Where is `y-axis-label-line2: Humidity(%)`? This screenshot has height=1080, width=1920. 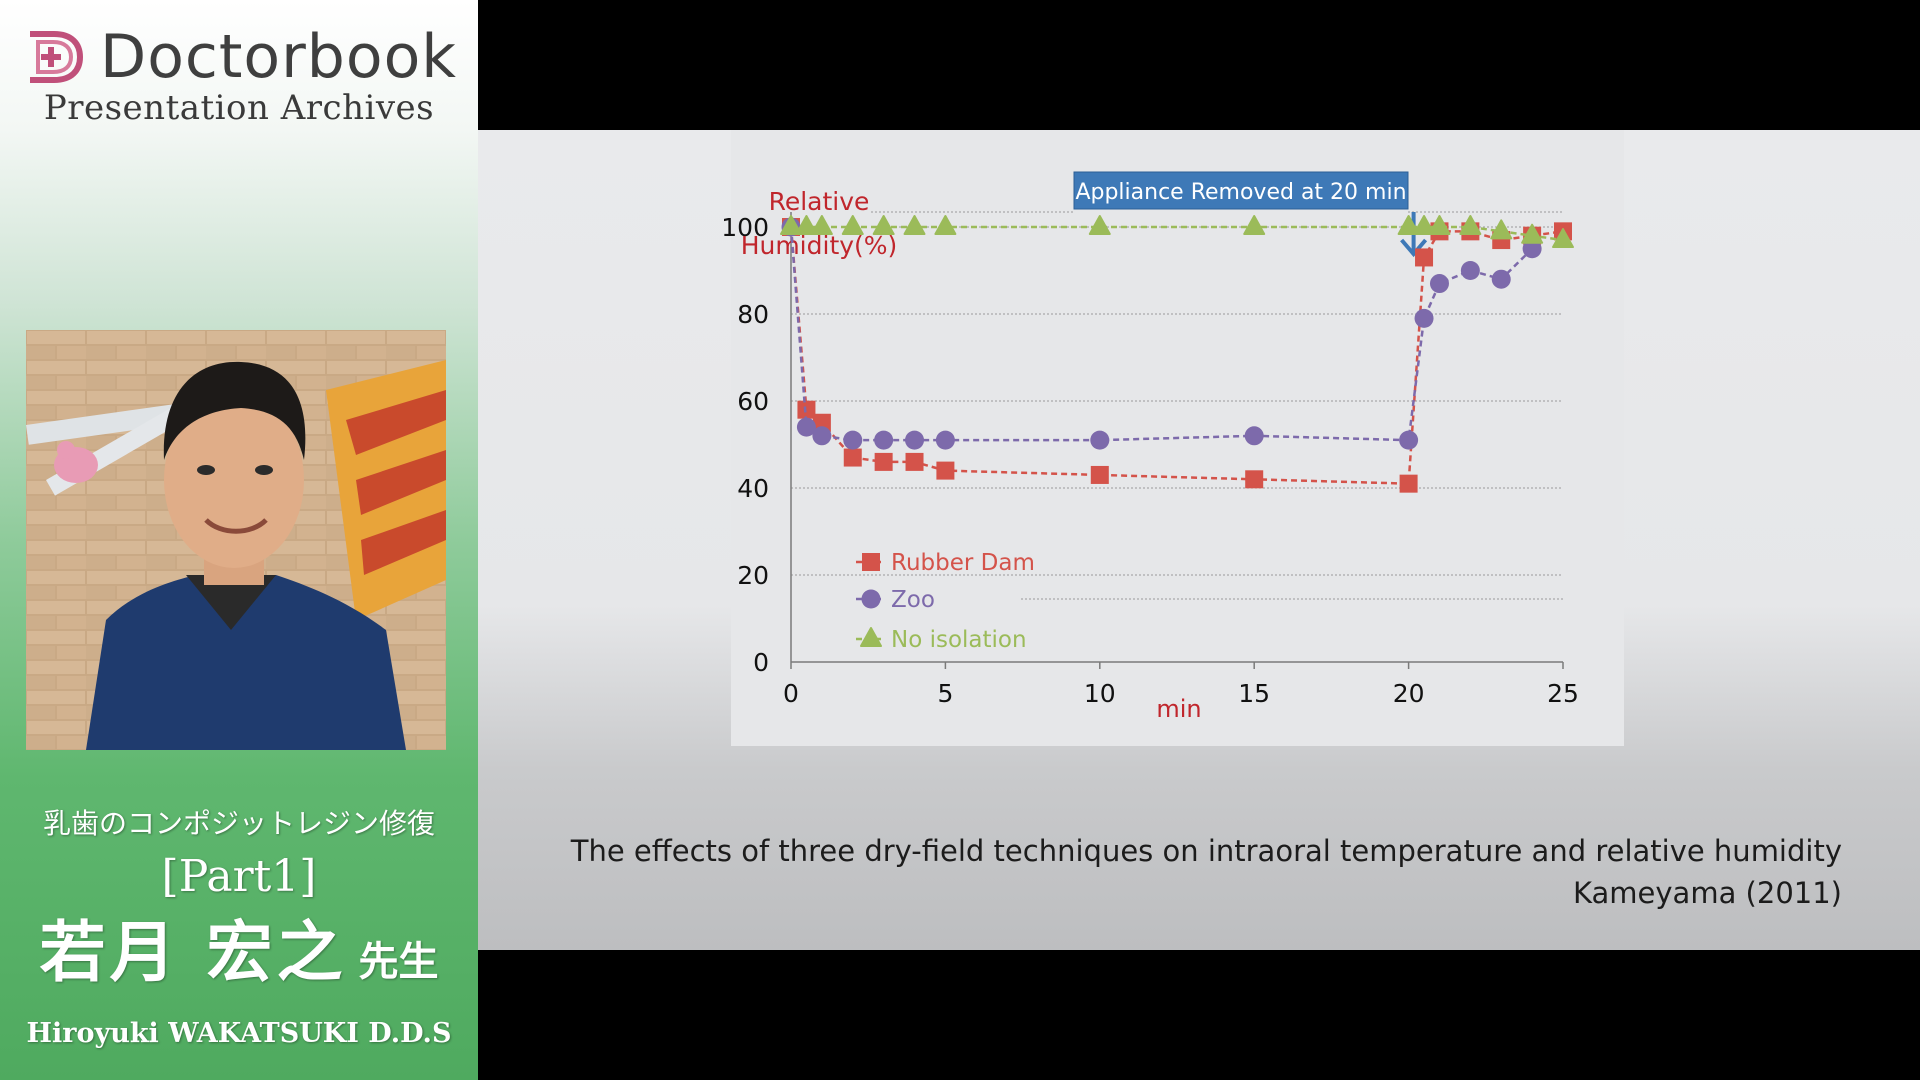
y-axis-label-line2: Humidity(%) is located at coordinates (819, 245).